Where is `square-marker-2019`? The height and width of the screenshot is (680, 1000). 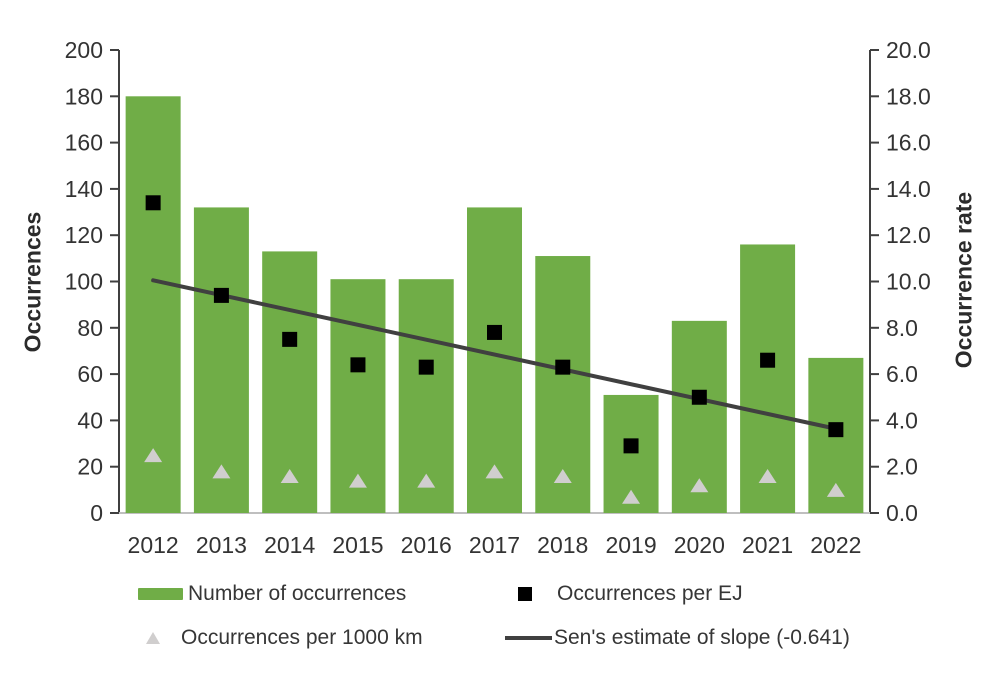 square-marker-2019 is located at coordinates (631, 446).